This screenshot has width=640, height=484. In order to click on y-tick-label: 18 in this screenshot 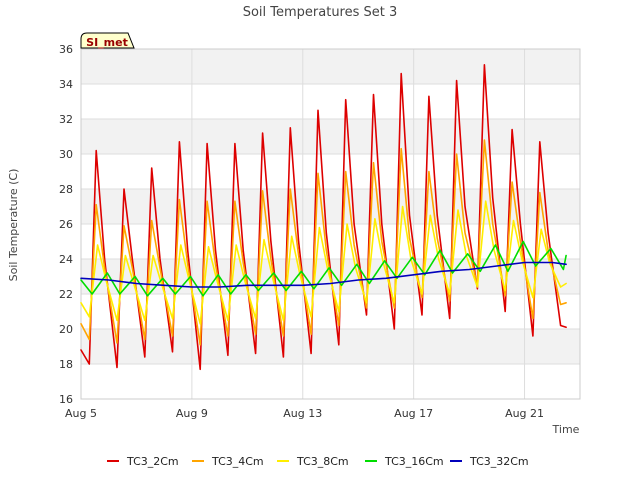, I will do `click(66, 364)`.